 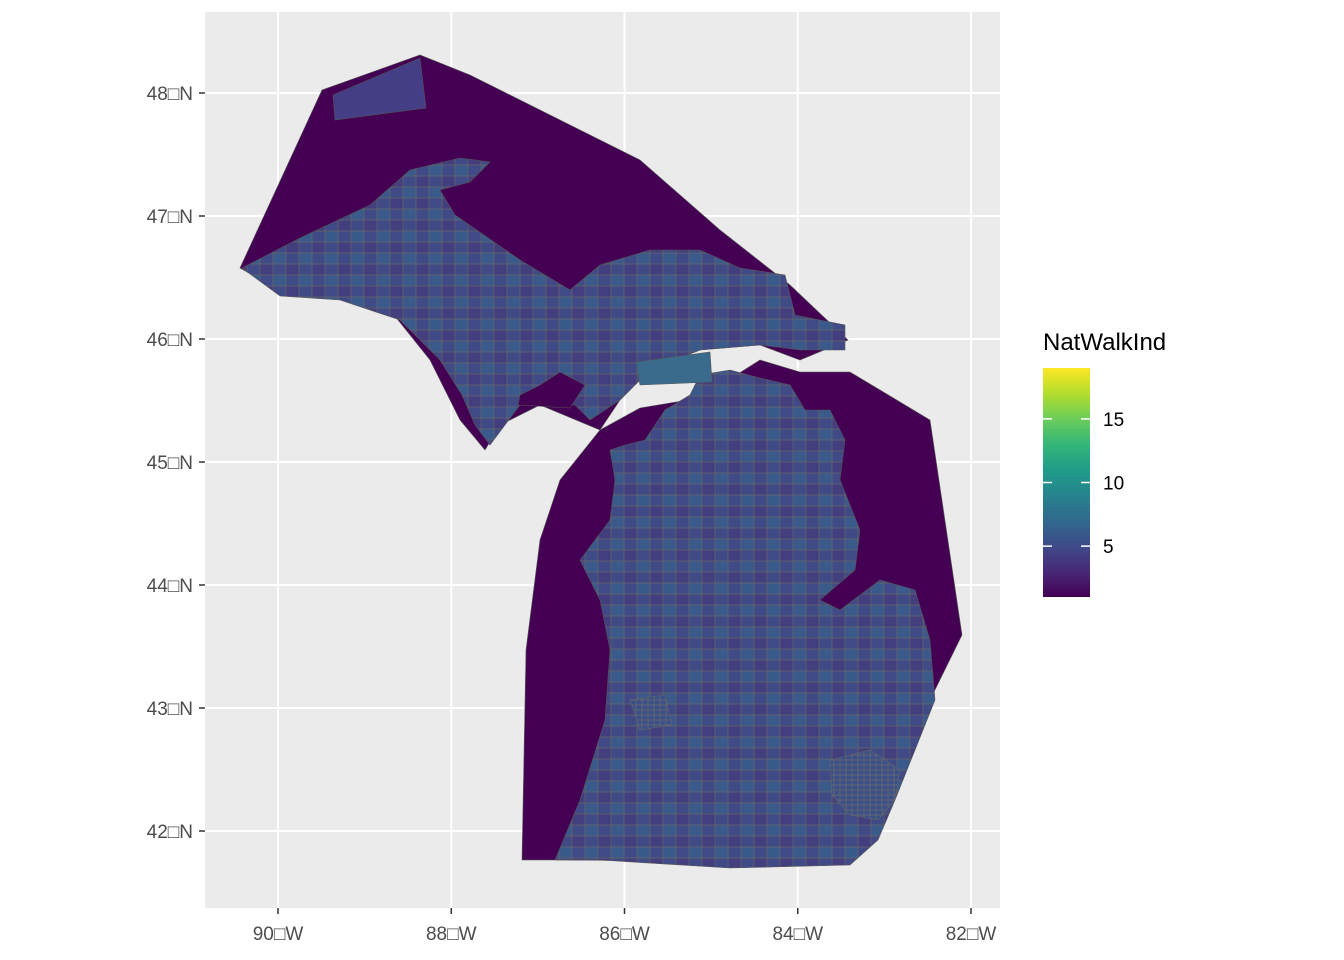 I want to click on legend-label: 5, so click(x=1108, y=547).